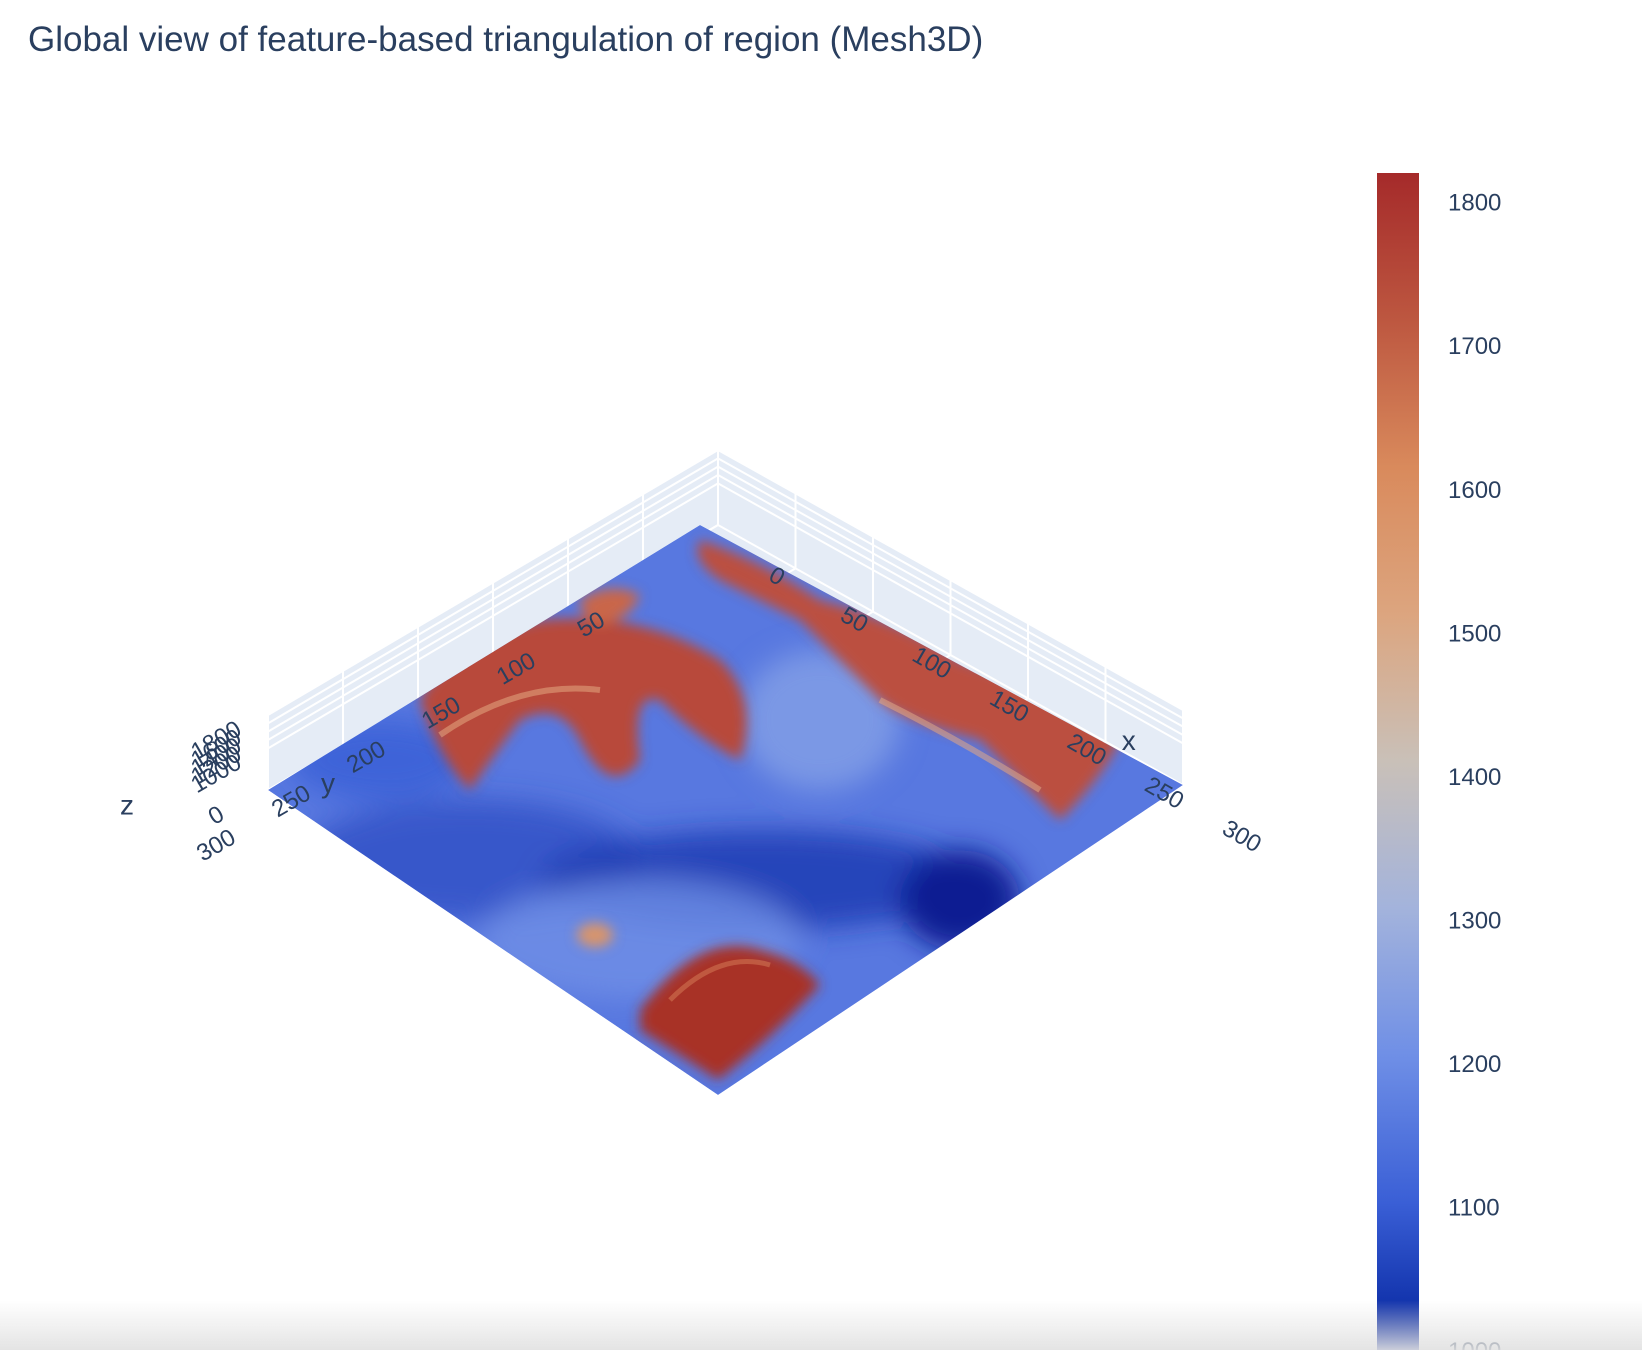  What do you see at coordinates (1474, 1344) in the screenshot?
I see `colorbar-tick-label: 1000` at bounding box center [1474, 1344].